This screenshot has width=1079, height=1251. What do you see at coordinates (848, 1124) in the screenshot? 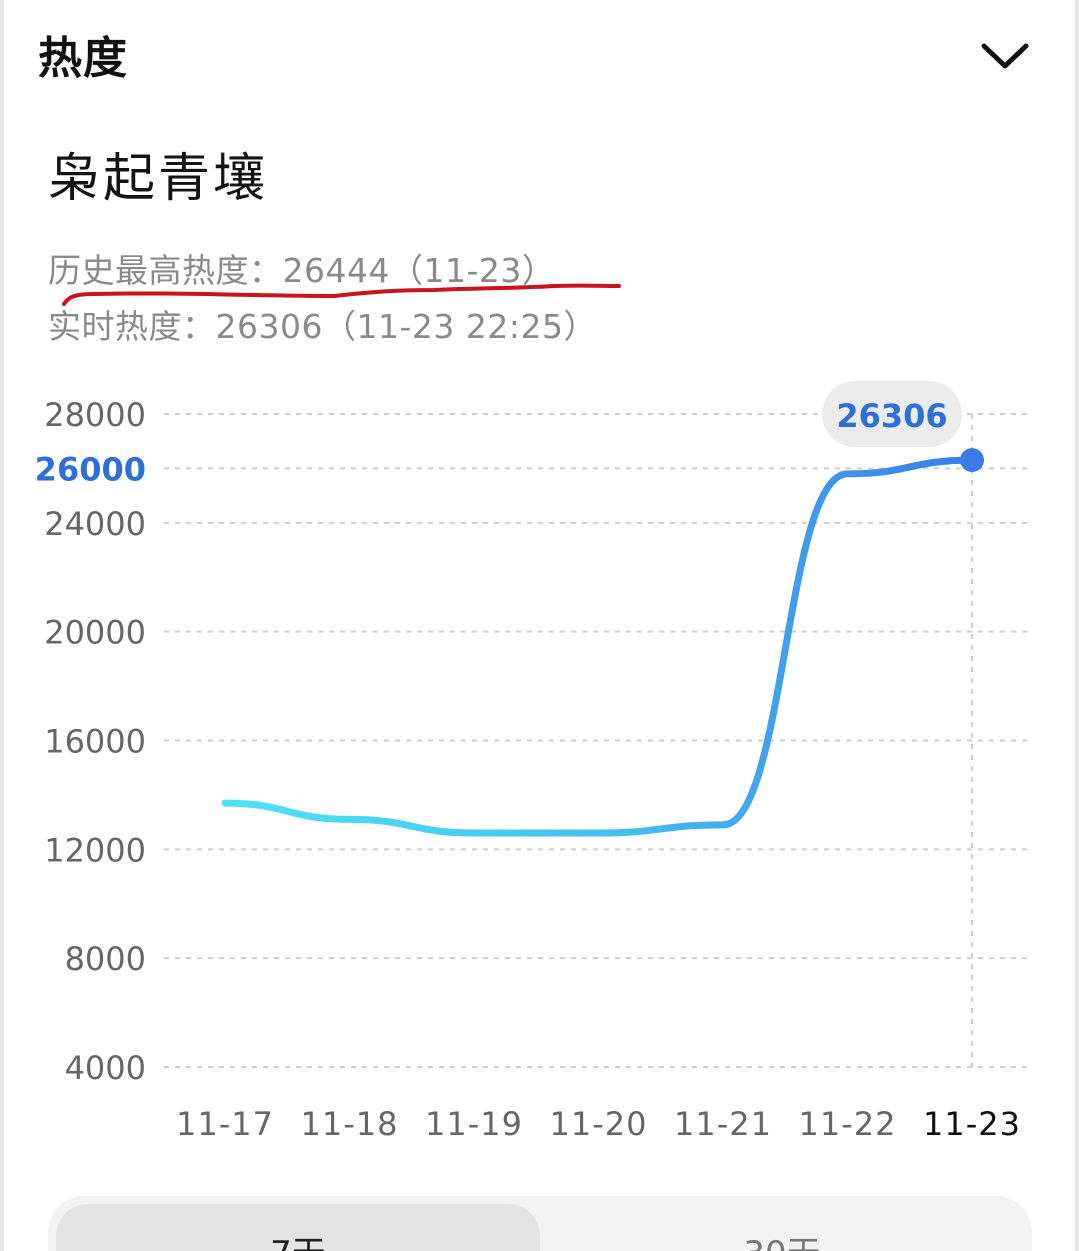
I see `x-tick-label: 11-22` at bounding box center [848, 1124].